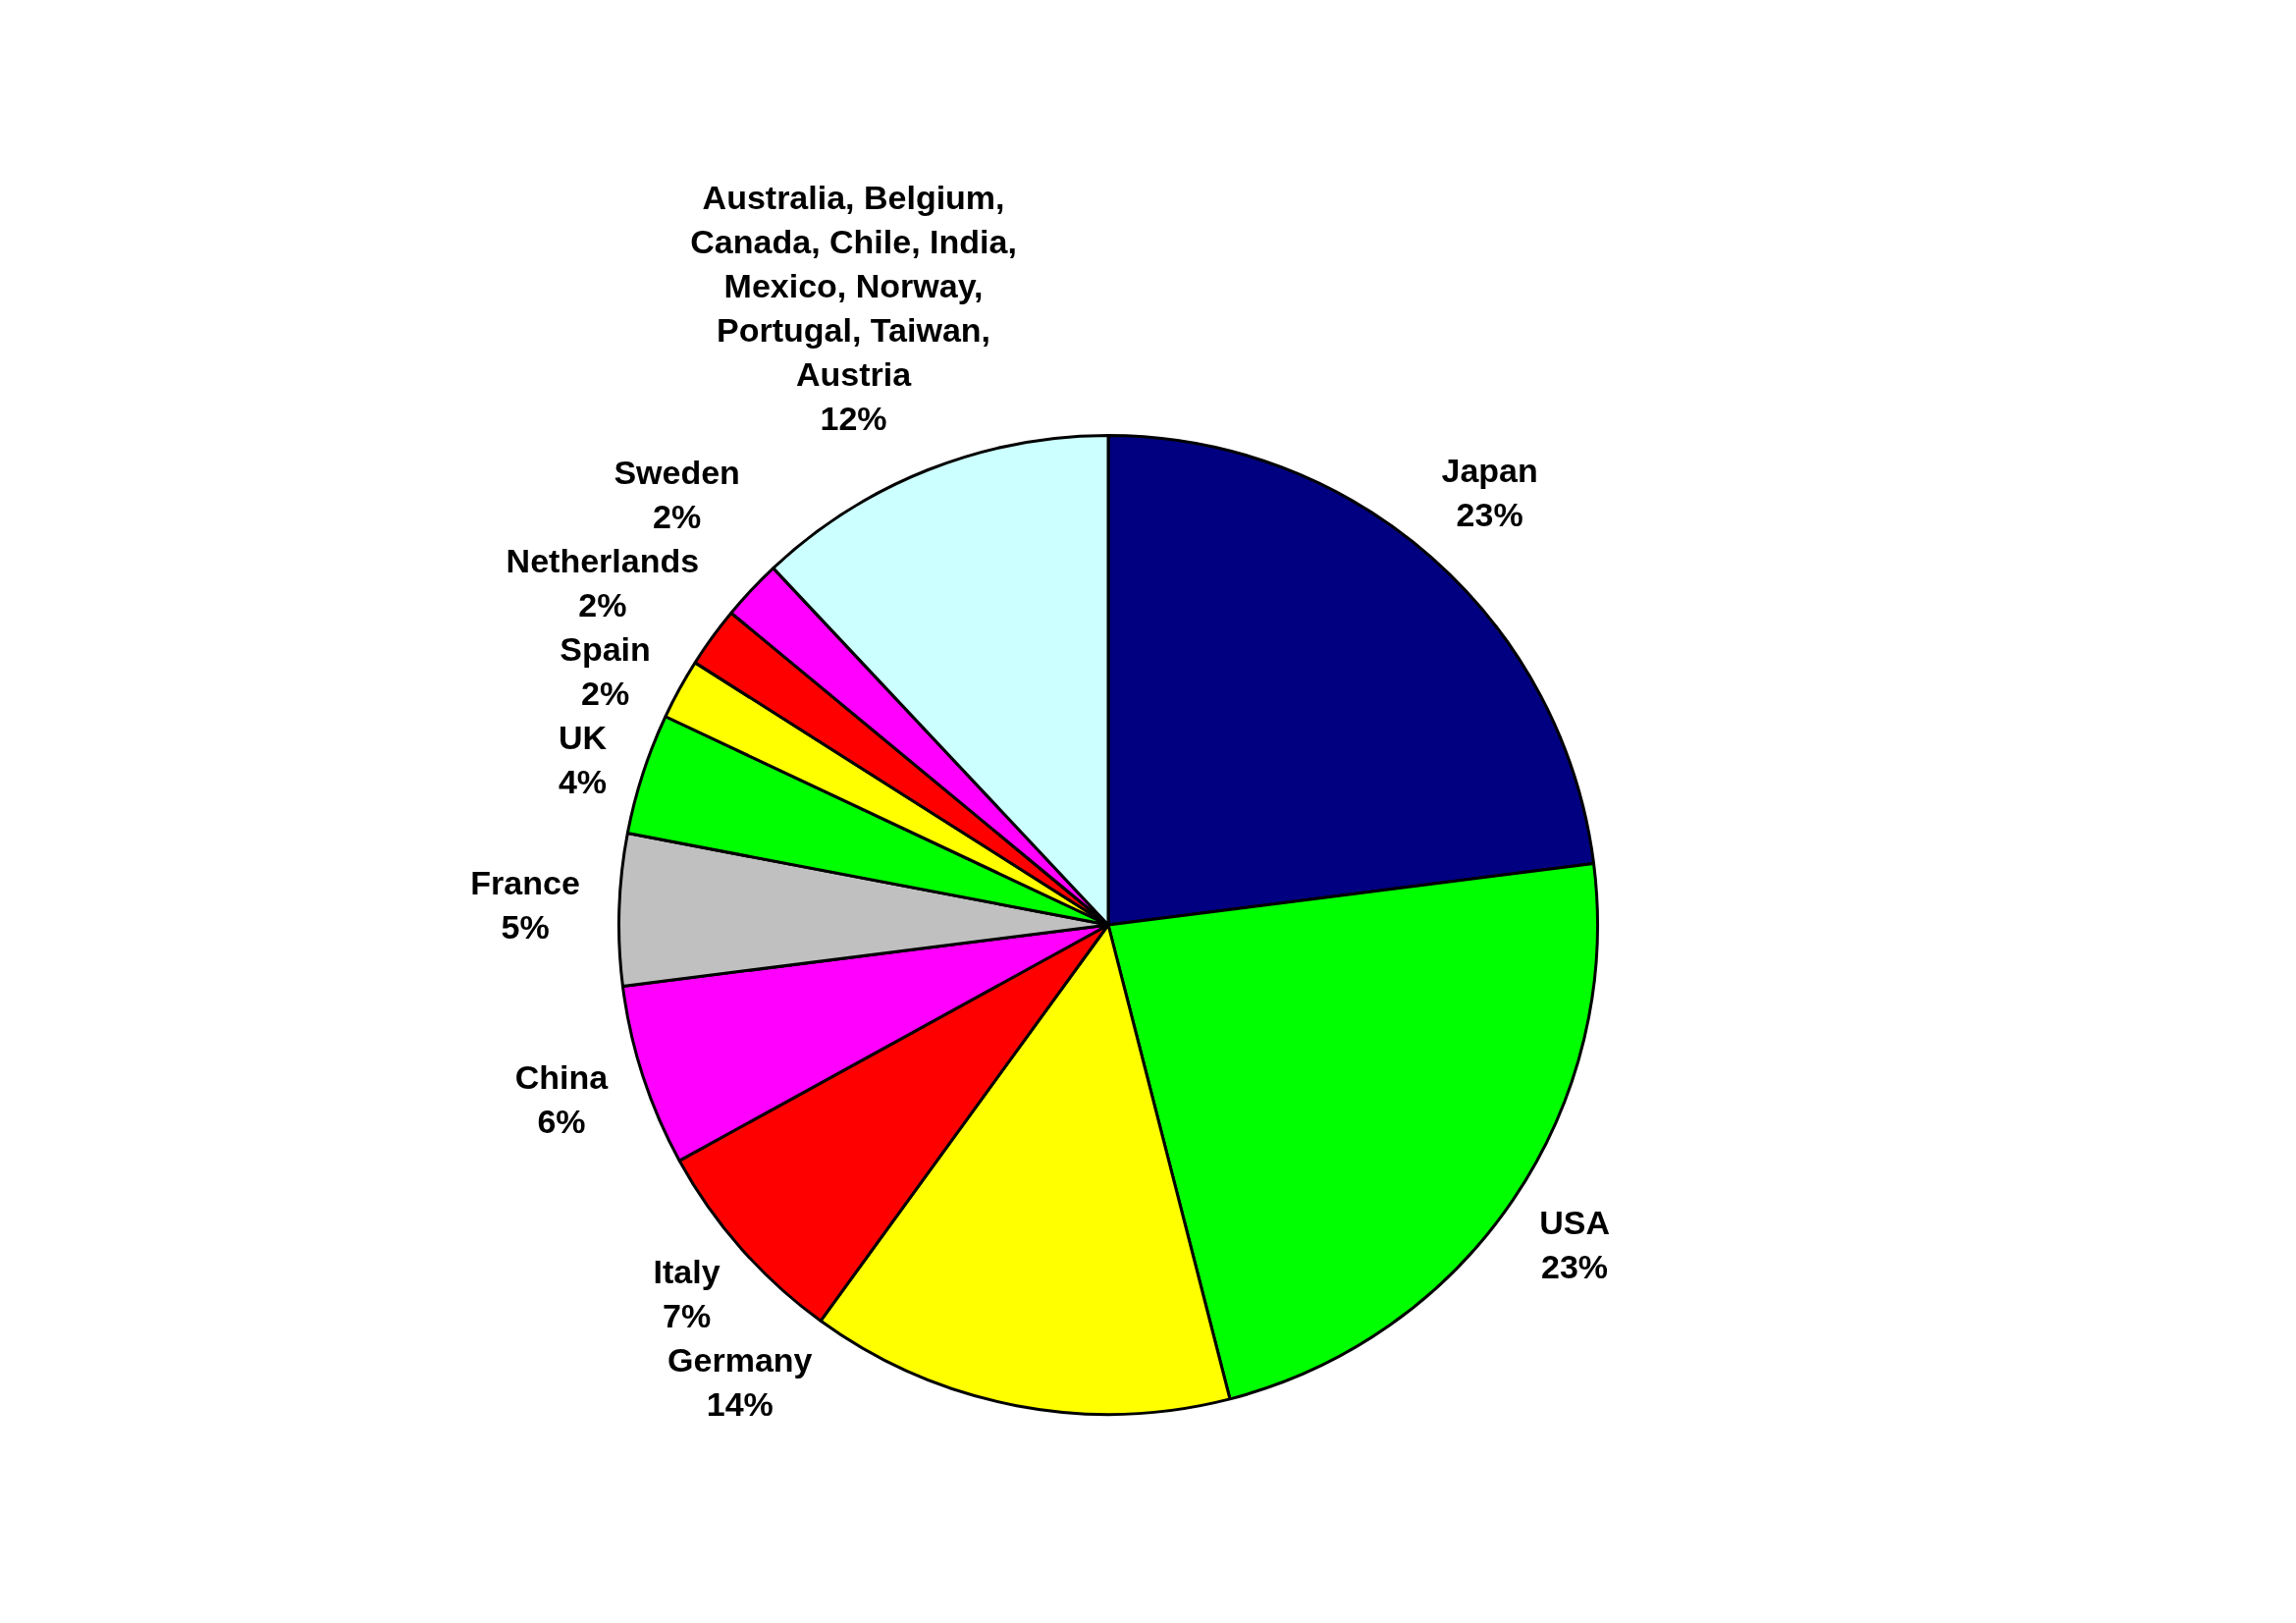 The height and width of the screenshot is (1623, 2296). I want to click on slice-label: Australia, Belgium, Canada, Chile, India, Mexico, Norway, Portugal, Taiwan, Austria, so click(854, 285).